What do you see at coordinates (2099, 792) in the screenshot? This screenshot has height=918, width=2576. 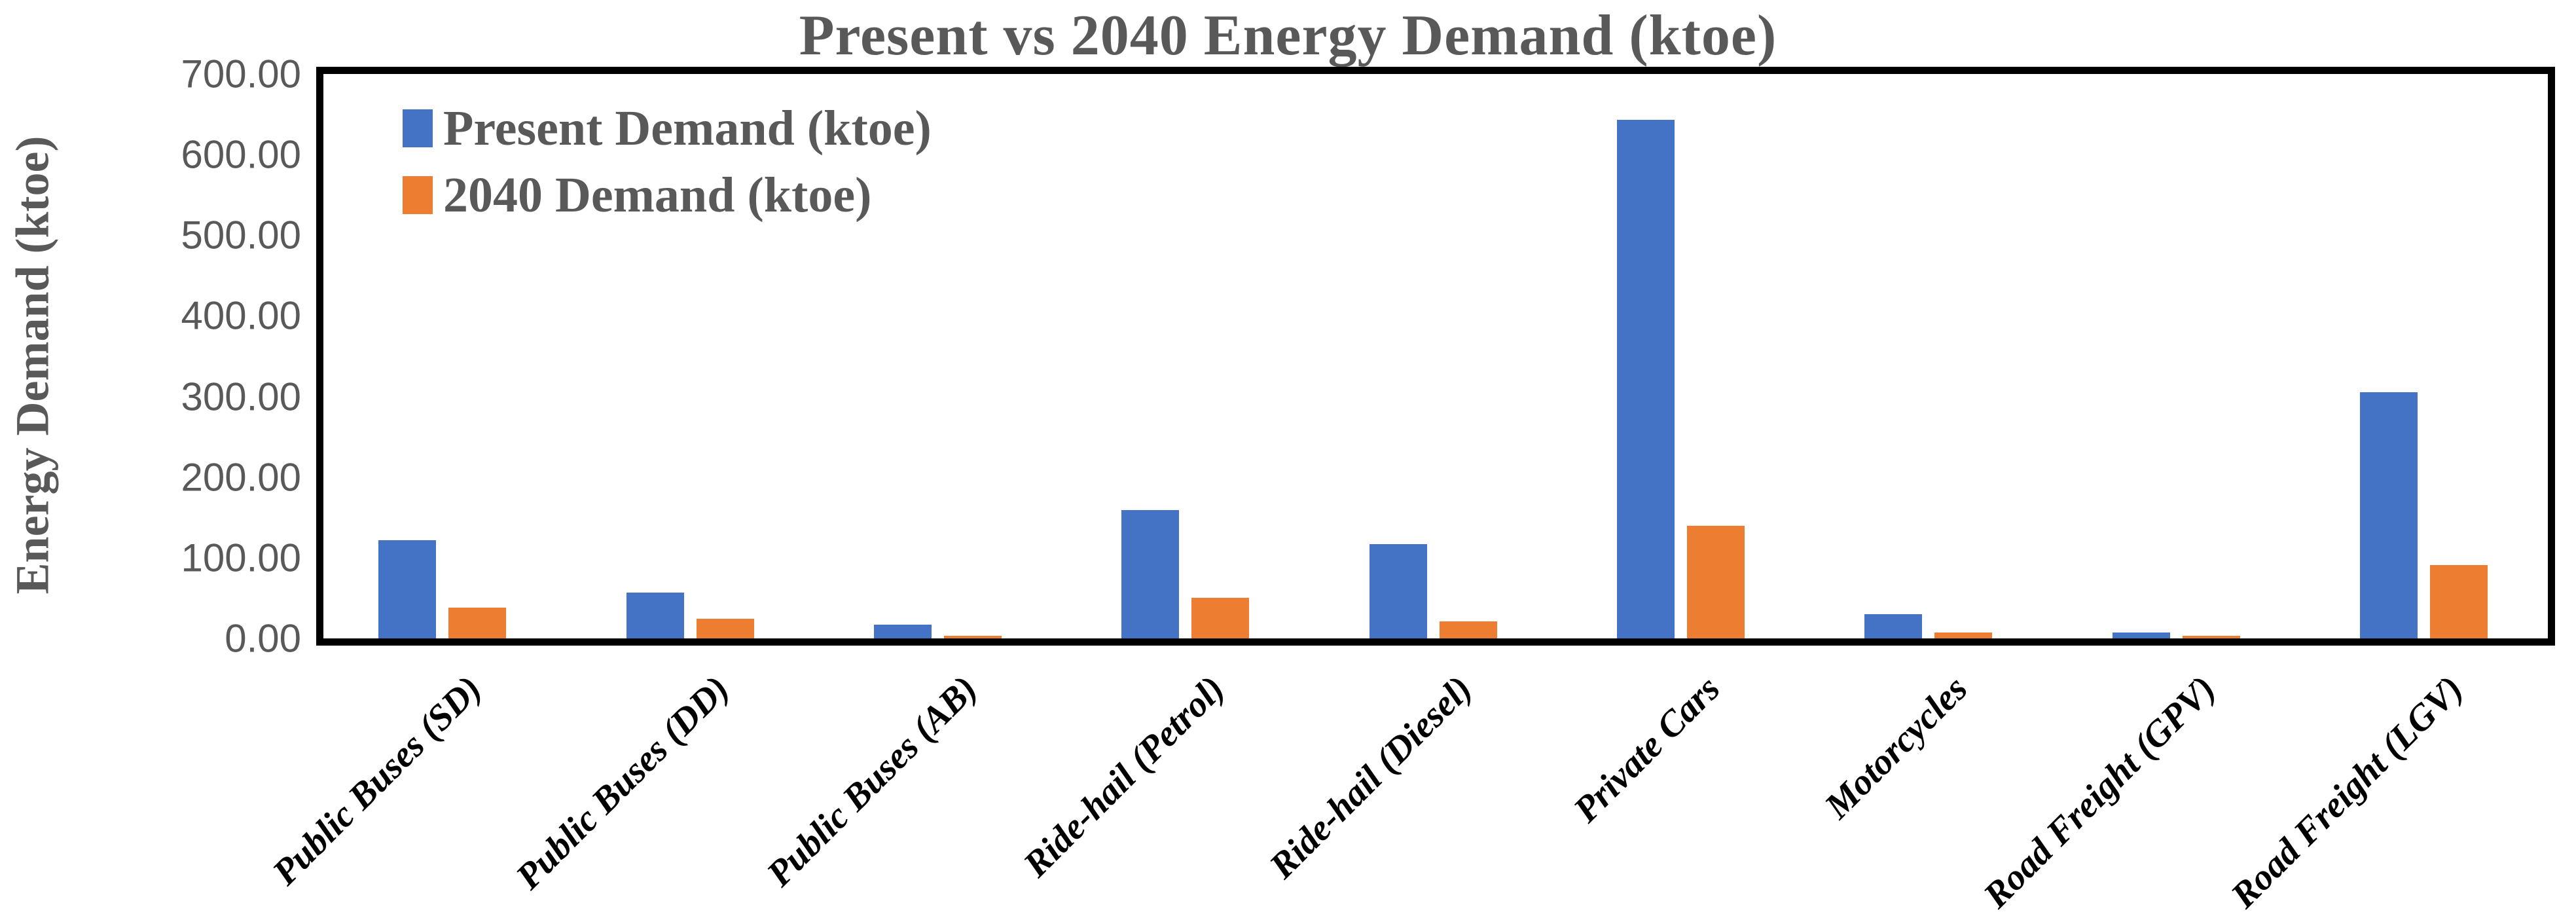 I see `x-label-7: Road Freight (GPV)` at bounding box center [2099, 792].